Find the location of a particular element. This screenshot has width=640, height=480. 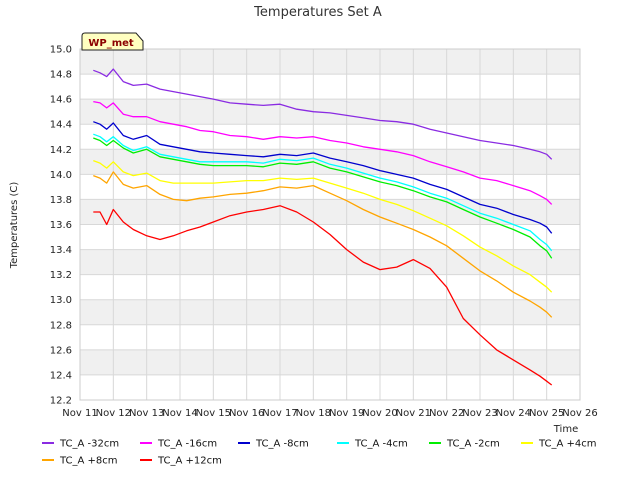

legend-label: TC_A -8cm is located at coordinates (282, 444).